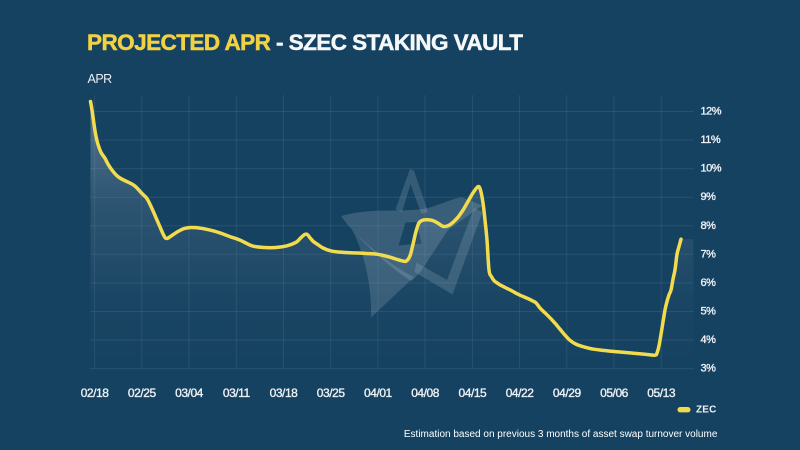  Describe the element at coordinates (709, 312) in the screenshot. I see `svg-text: 5%` at that location.